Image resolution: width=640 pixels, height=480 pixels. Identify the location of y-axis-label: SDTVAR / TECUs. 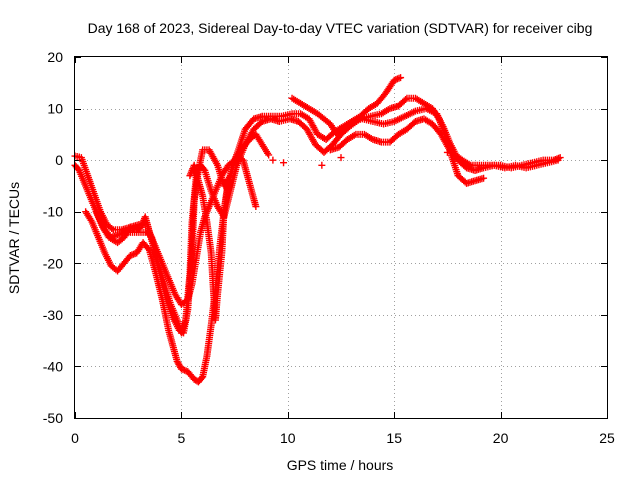
(14, 238).